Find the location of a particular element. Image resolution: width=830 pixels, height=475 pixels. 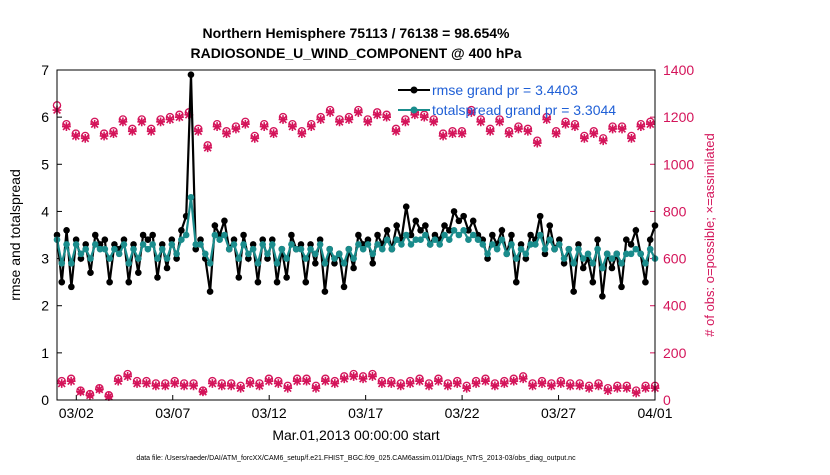

x-tick-label: 04/01 is located at coordinates (654, 413).